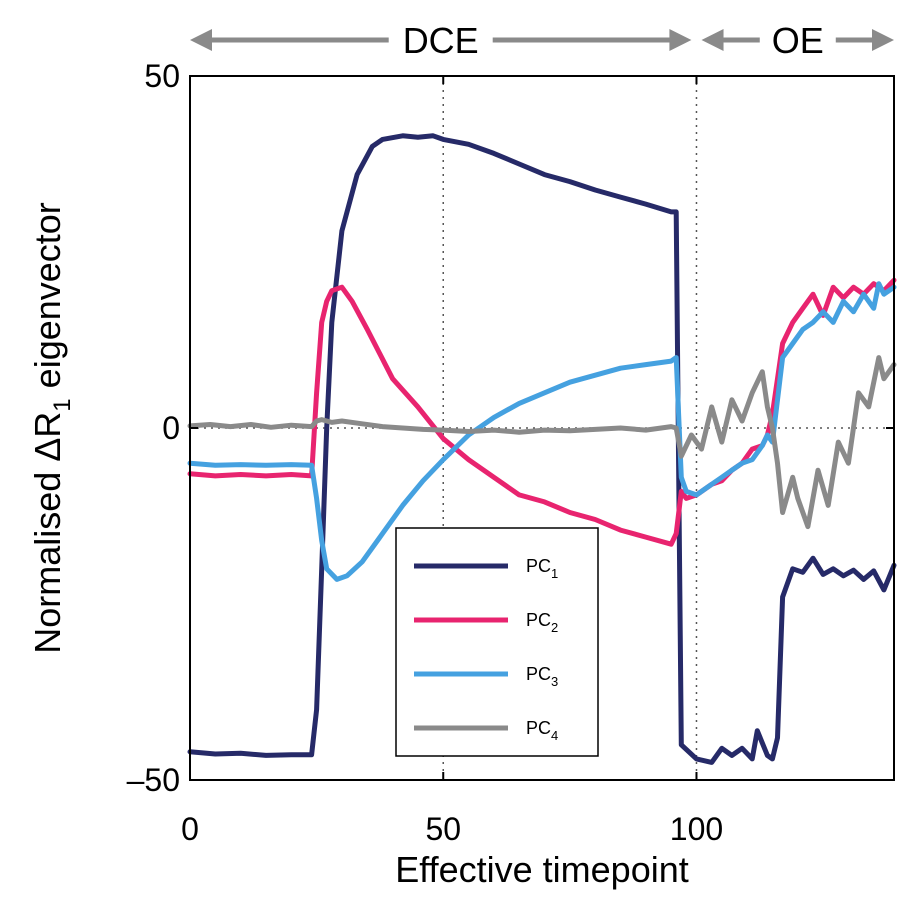 Image resolution: width=916 pixels, height=916 pixels. What do you see at coordinates (443, 829) in the screenshot?
I see `x-tick-label-1: 50` at bounding box center [443, 829].